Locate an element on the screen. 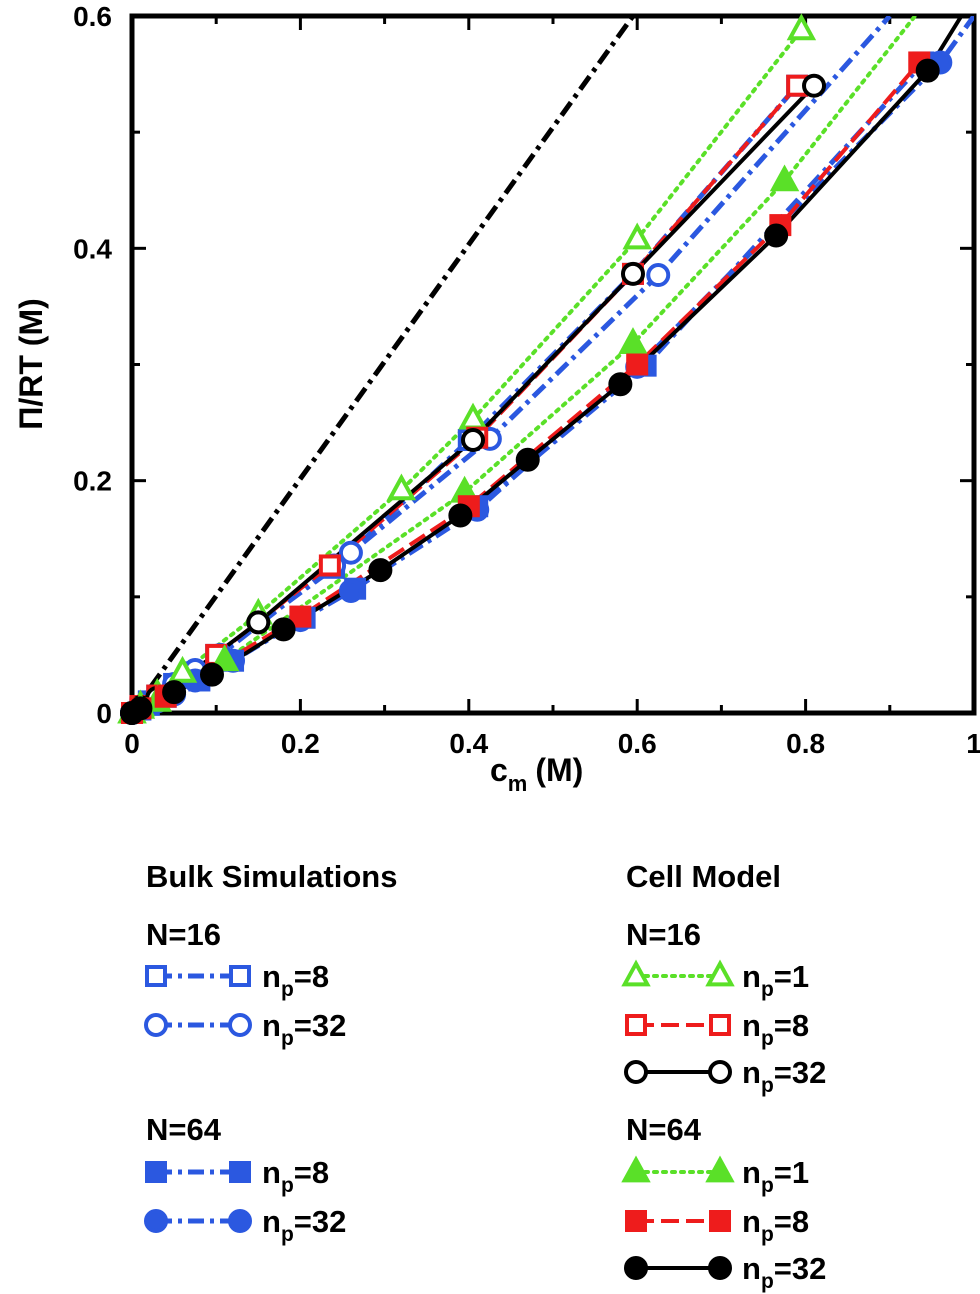 The image size is (980, 1294). x-axis-label: cm (M) is located at coordinates (536, 774).